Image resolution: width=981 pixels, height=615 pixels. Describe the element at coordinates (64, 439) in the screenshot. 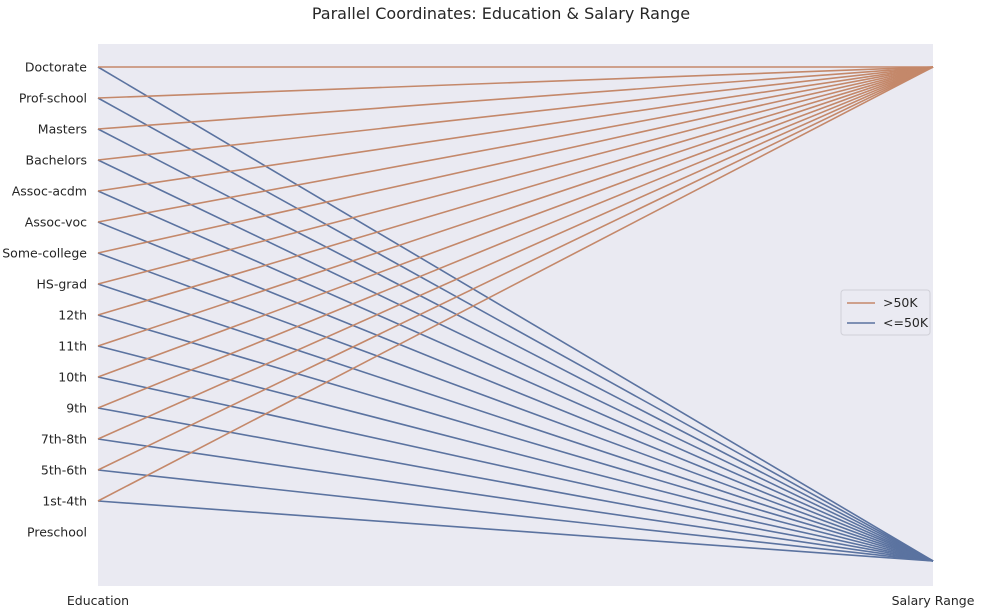

I see `tick-label-7th-8th: 7th-8th` at that location.